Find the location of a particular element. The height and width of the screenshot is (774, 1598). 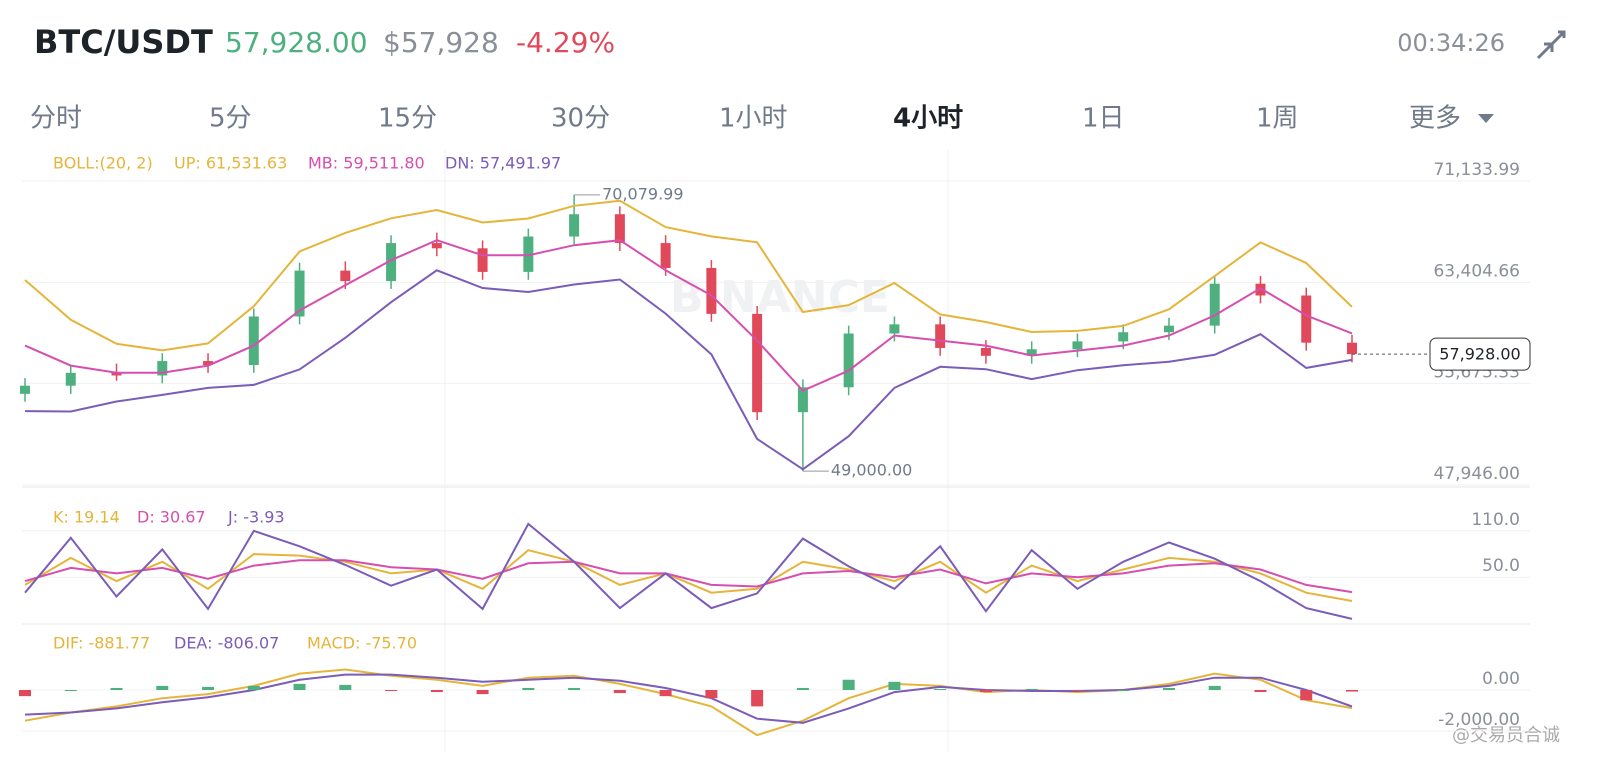

y-tick-label: 0.00 is located at coordinates (1501, 679).